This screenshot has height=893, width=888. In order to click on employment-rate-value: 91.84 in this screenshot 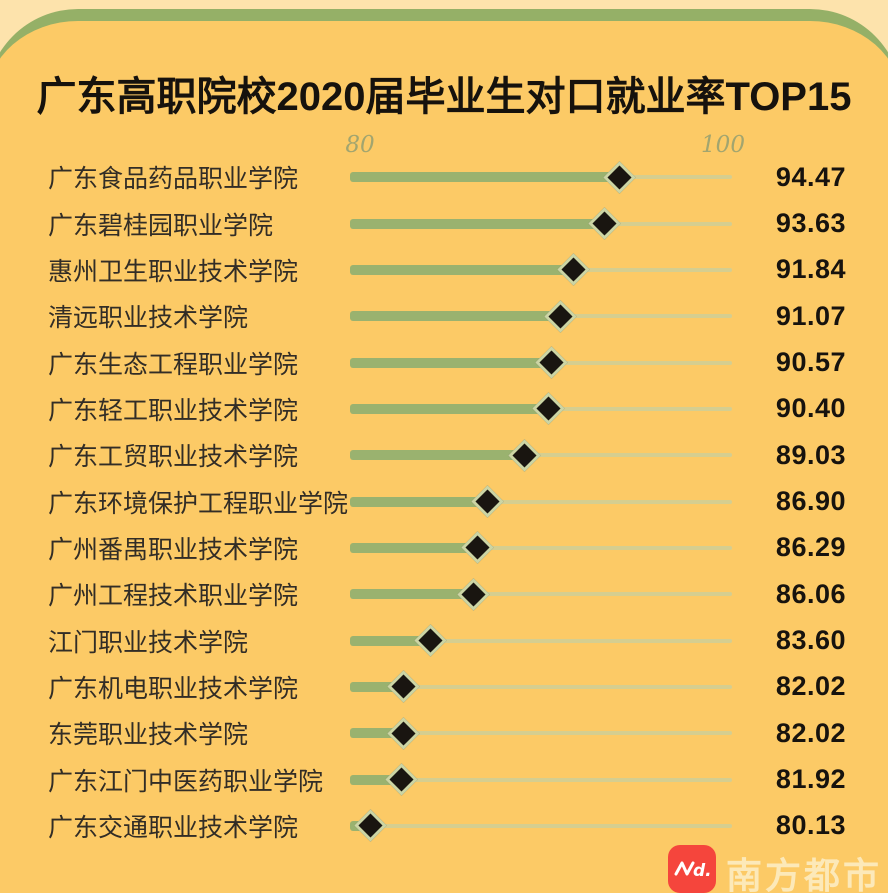, I will do `click(810, 269)`.